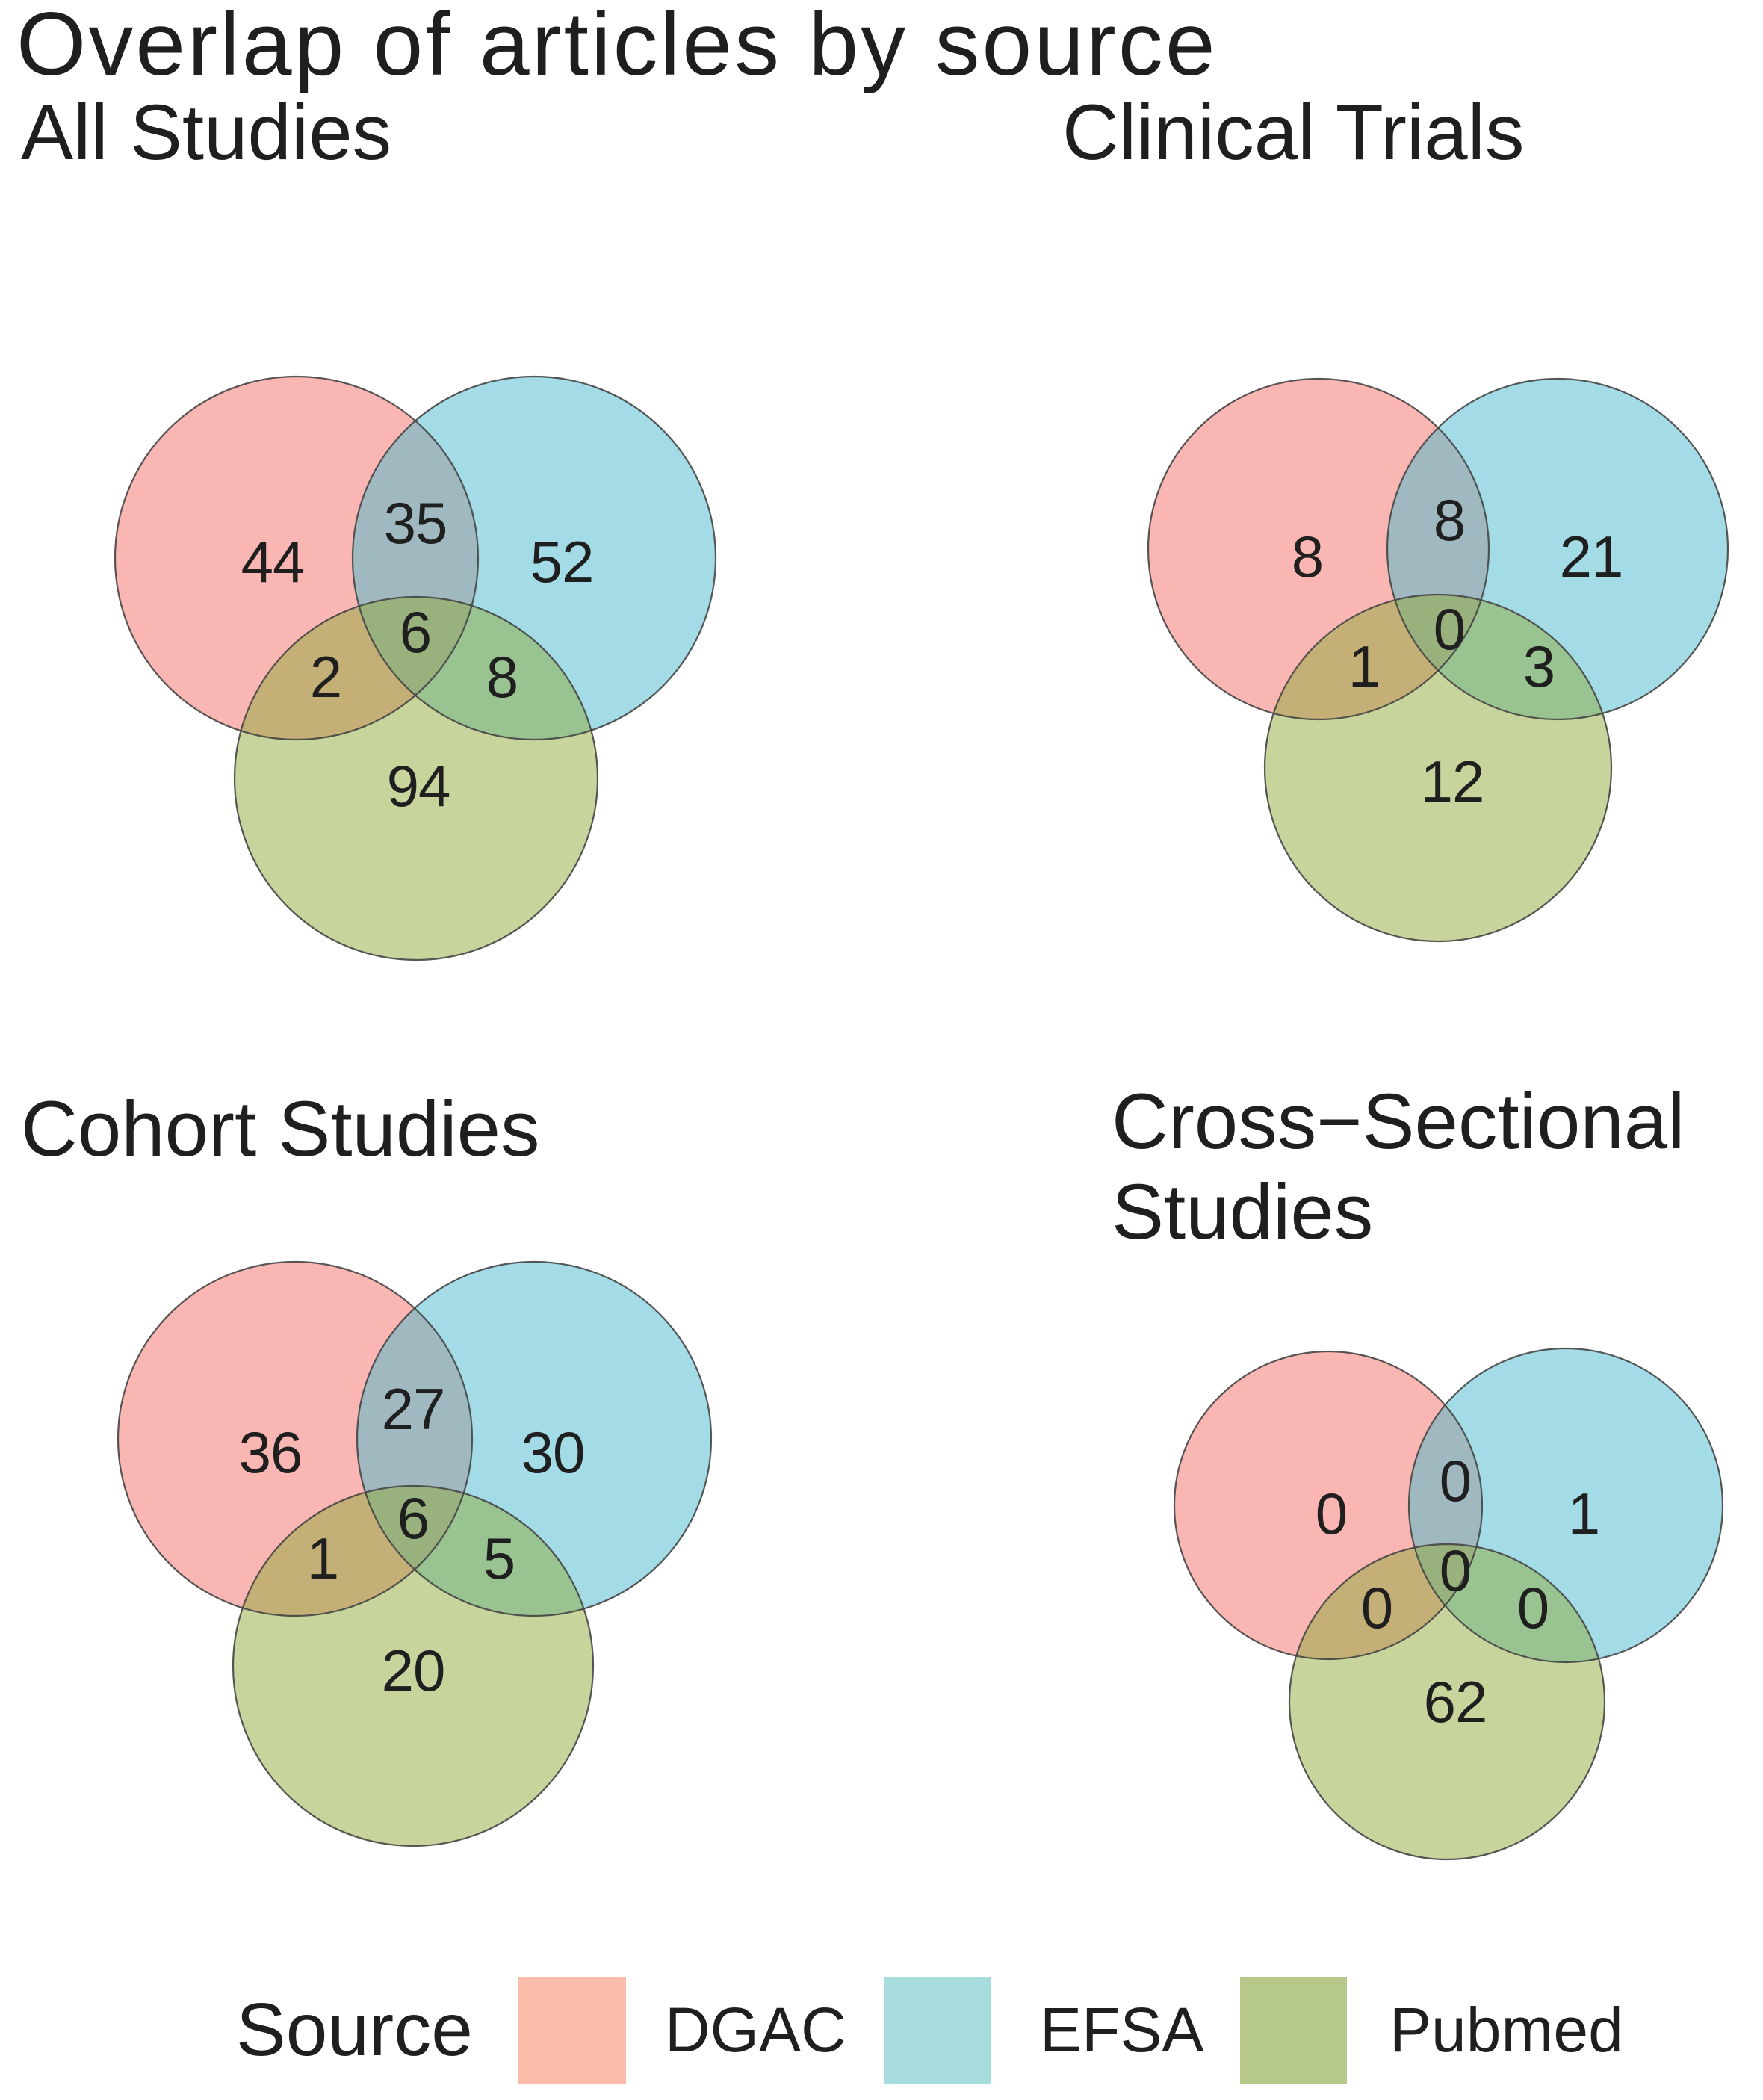  Describe the element at coordinates (755, 2030) in the screenshot. I see `legend-label-dgac: DGAC` at that location.